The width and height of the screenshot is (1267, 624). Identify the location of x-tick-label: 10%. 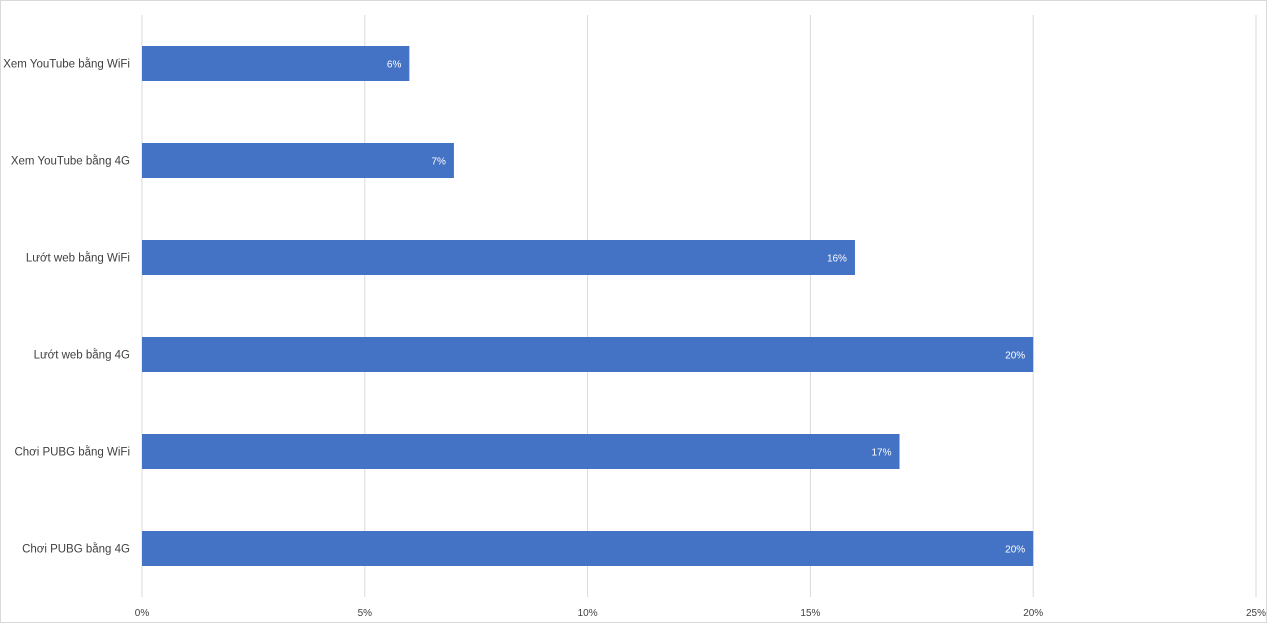
(588, 613).